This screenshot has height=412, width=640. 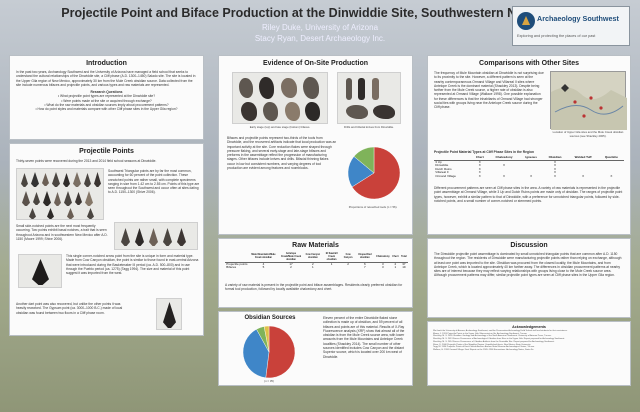 What do you see at coordinates (583, 158) in the screenshot?
I see `material-types-column-header: Welded Tuff` at bounding box center [583, 158].